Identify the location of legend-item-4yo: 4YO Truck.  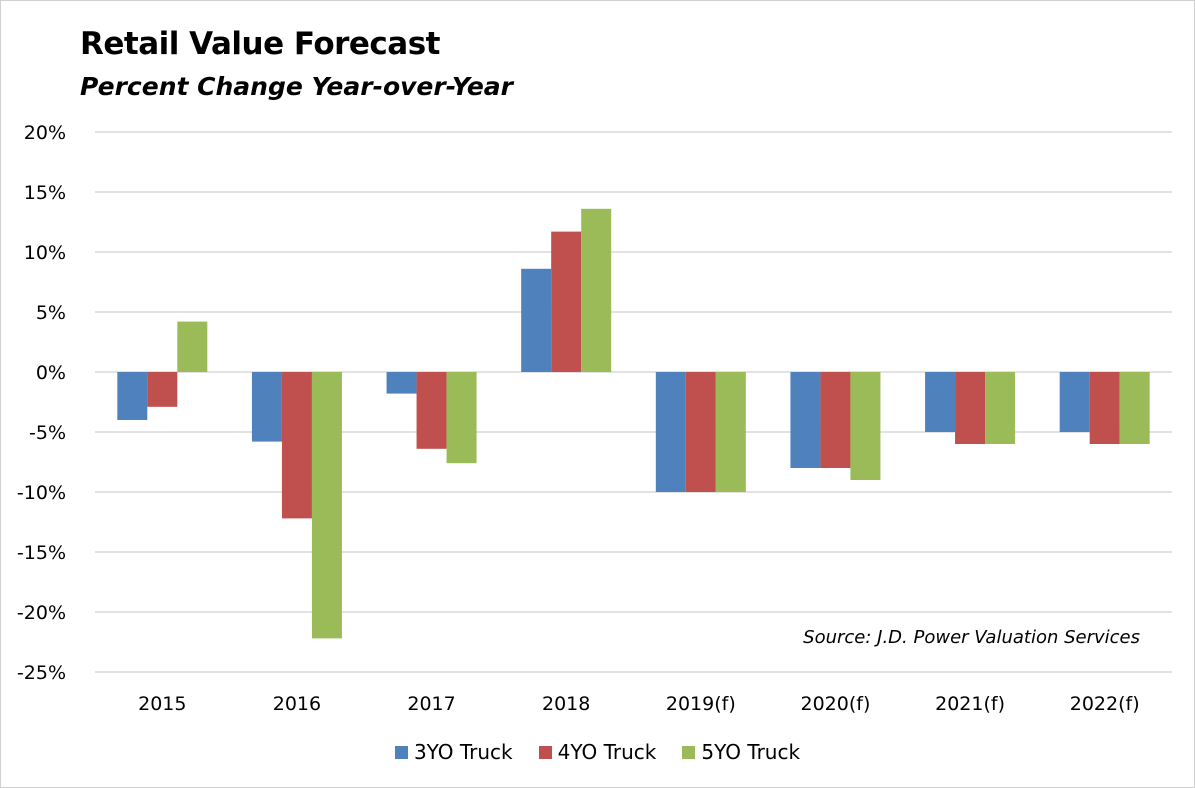
(597, 752).